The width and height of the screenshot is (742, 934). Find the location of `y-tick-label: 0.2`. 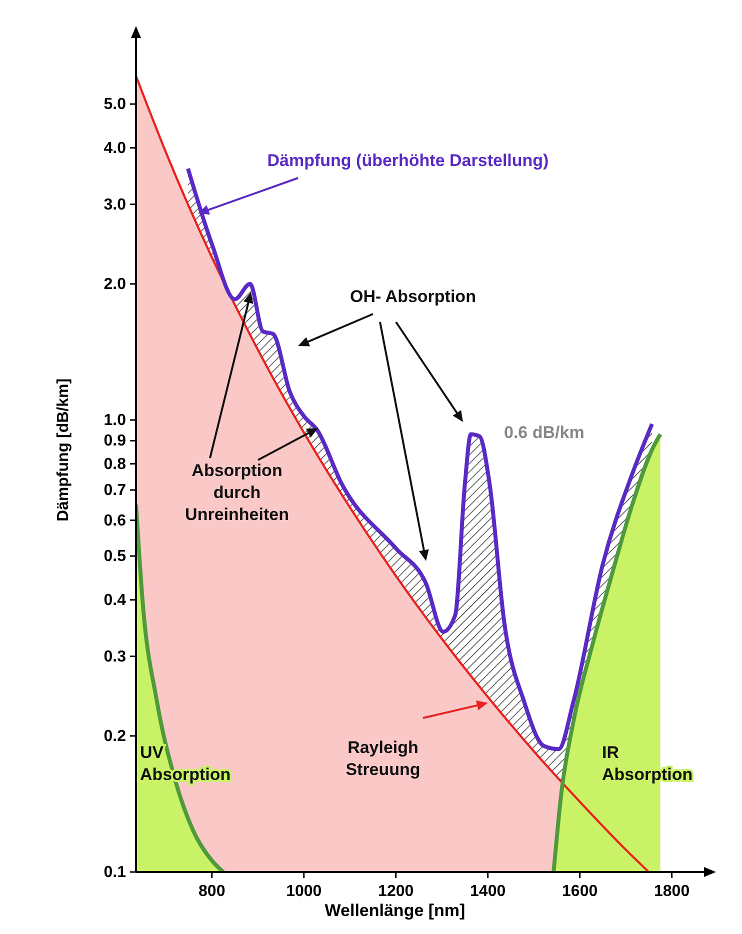

y-tick-label: 0.2 is located at coordinates (115, 736).